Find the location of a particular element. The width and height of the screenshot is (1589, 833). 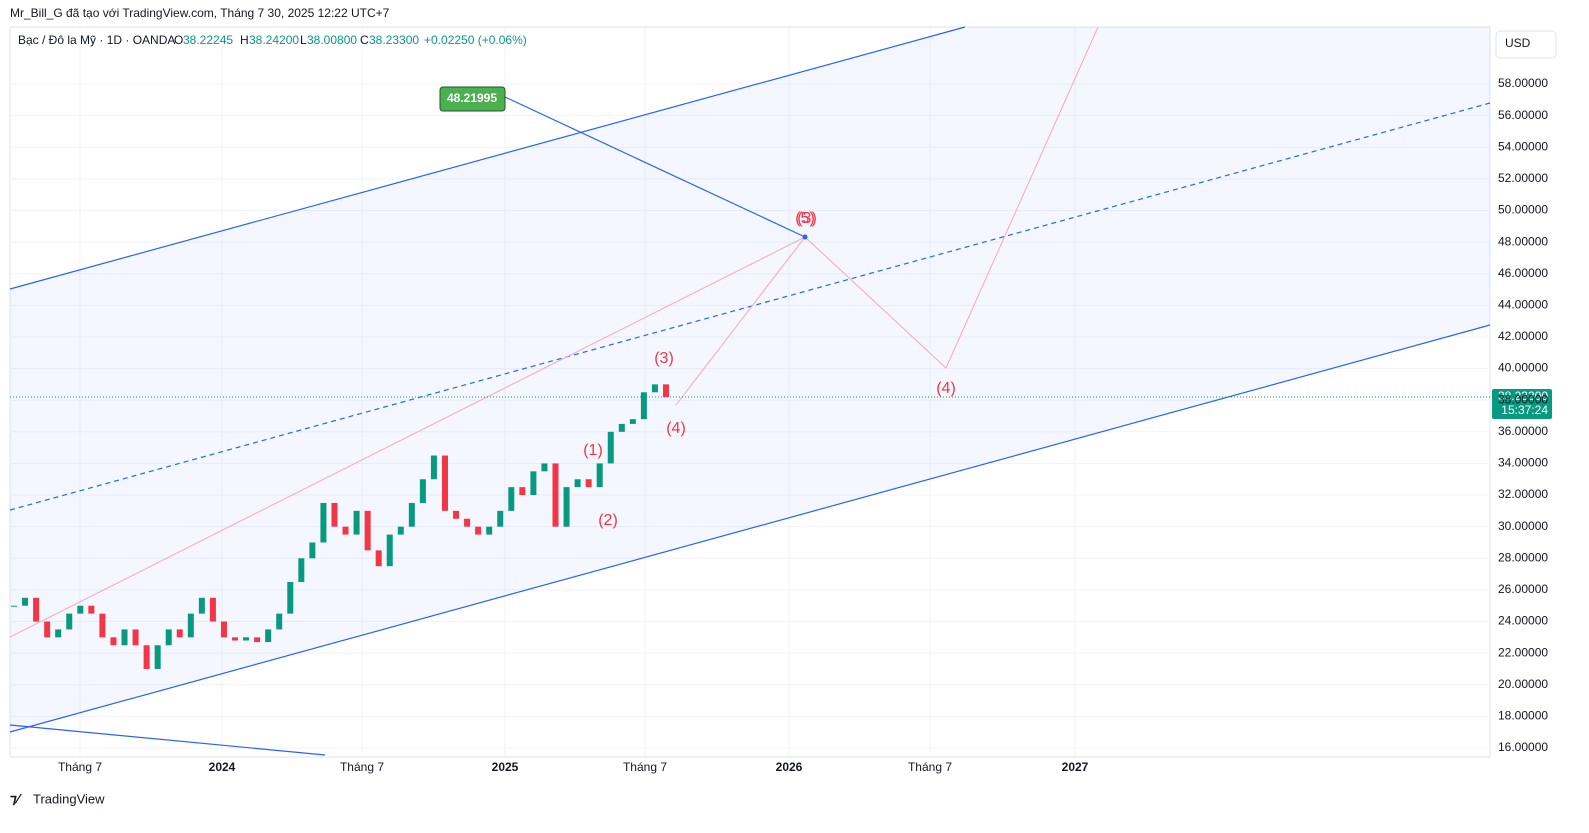

wave-label: (1) is located at coordinates (593, 450).